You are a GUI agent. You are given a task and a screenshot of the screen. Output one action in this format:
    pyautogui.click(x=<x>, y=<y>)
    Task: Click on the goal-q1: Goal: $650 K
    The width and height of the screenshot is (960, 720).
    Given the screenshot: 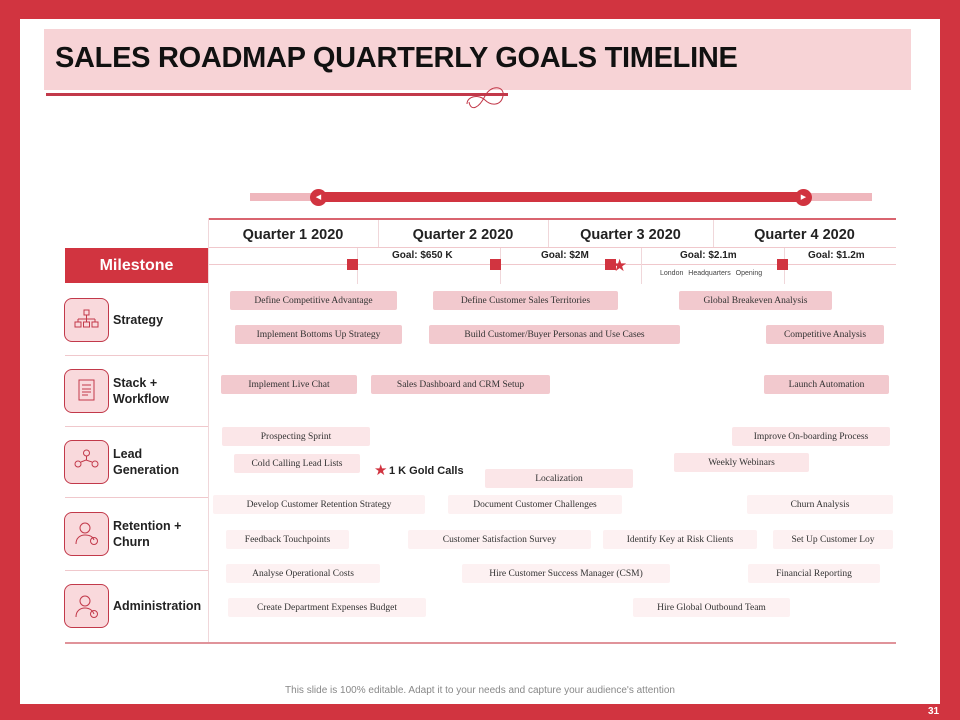 What is the action you would take?
    pyautogui.click(x=422, y=255)
    